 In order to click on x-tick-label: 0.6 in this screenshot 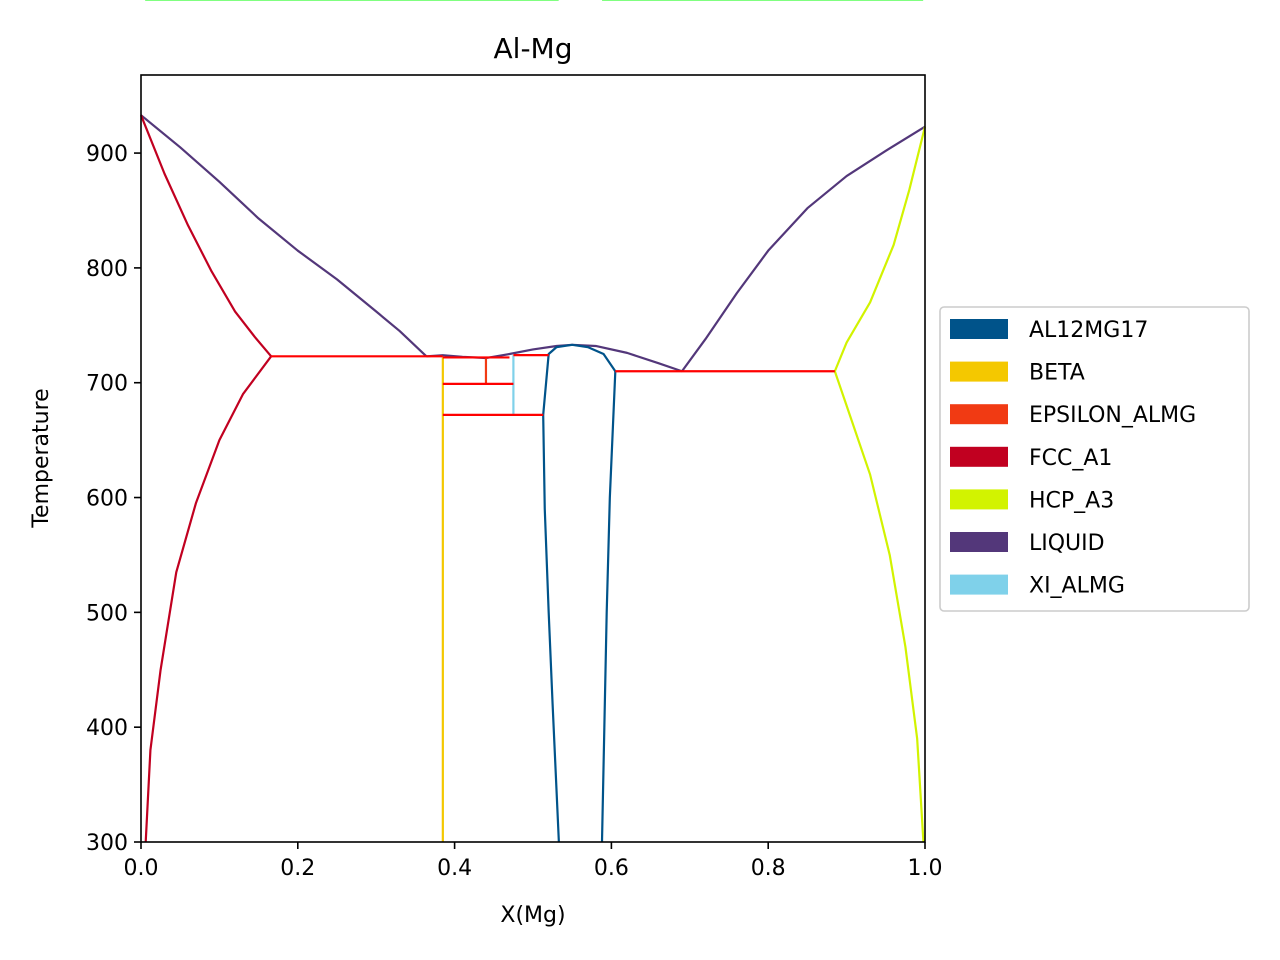, I will do `click(611, 868)`.